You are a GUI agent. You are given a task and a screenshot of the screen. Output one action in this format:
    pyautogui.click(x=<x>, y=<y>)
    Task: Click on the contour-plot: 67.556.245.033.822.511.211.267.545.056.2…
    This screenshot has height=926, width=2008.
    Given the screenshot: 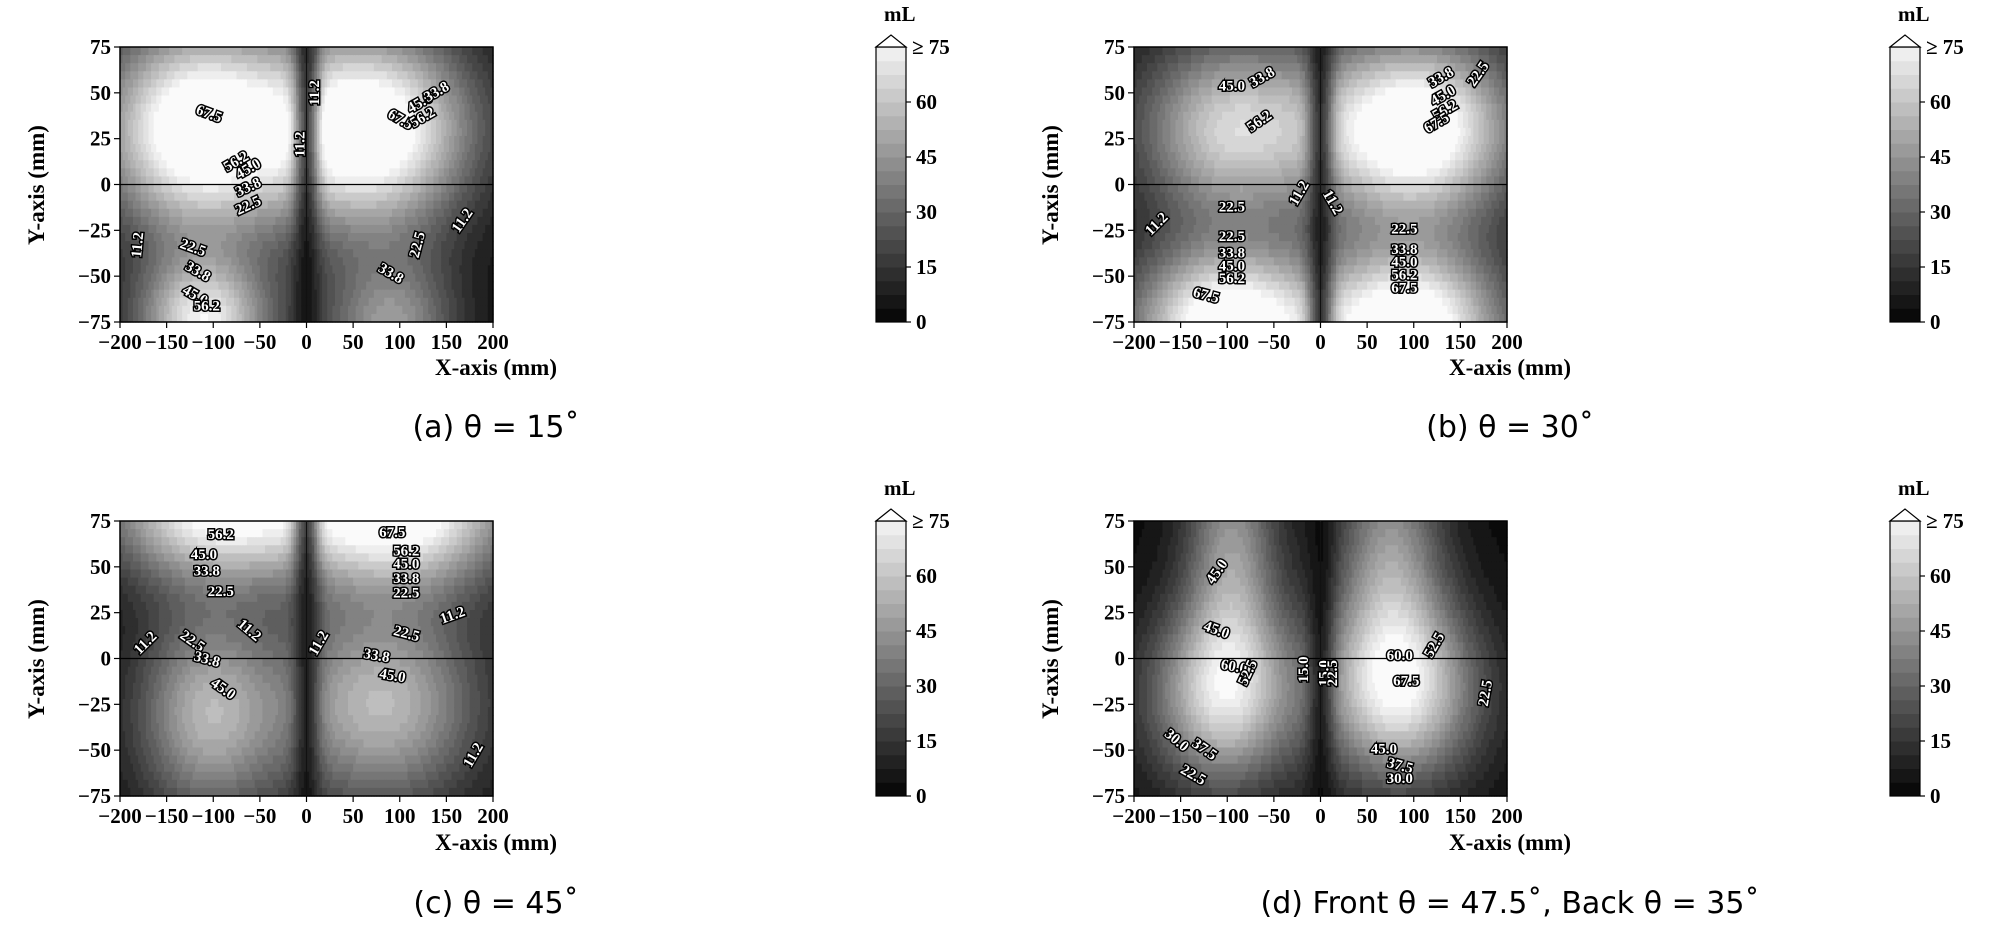 What is the action you would take?
    pyautogui.click(x=307, y=185)
    